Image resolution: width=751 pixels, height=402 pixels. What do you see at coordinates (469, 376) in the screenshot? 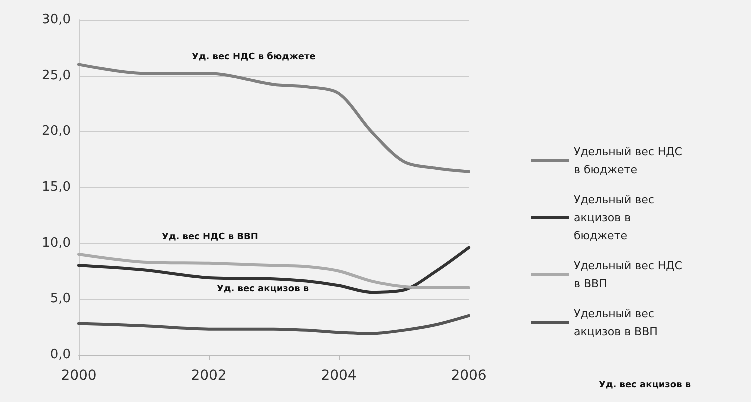
I see `x-tick-label: 2006` at bounding box center [469, 376].